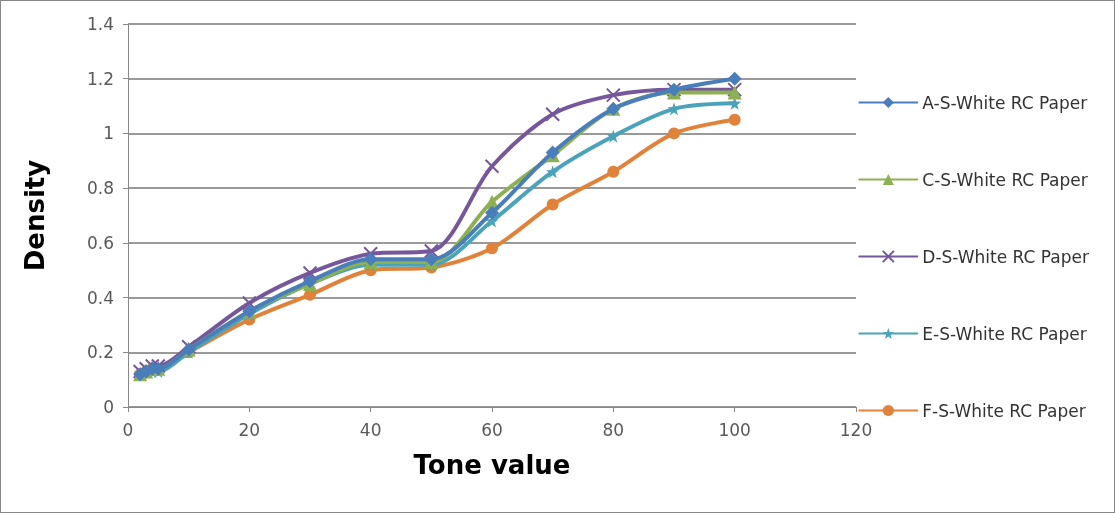 The width and height of the screenshot is (1115, 513). What do you see at coordinates (856, 429) in the screenshot?
I see `x-tick-label: 120` at bounding box center [856, 429].